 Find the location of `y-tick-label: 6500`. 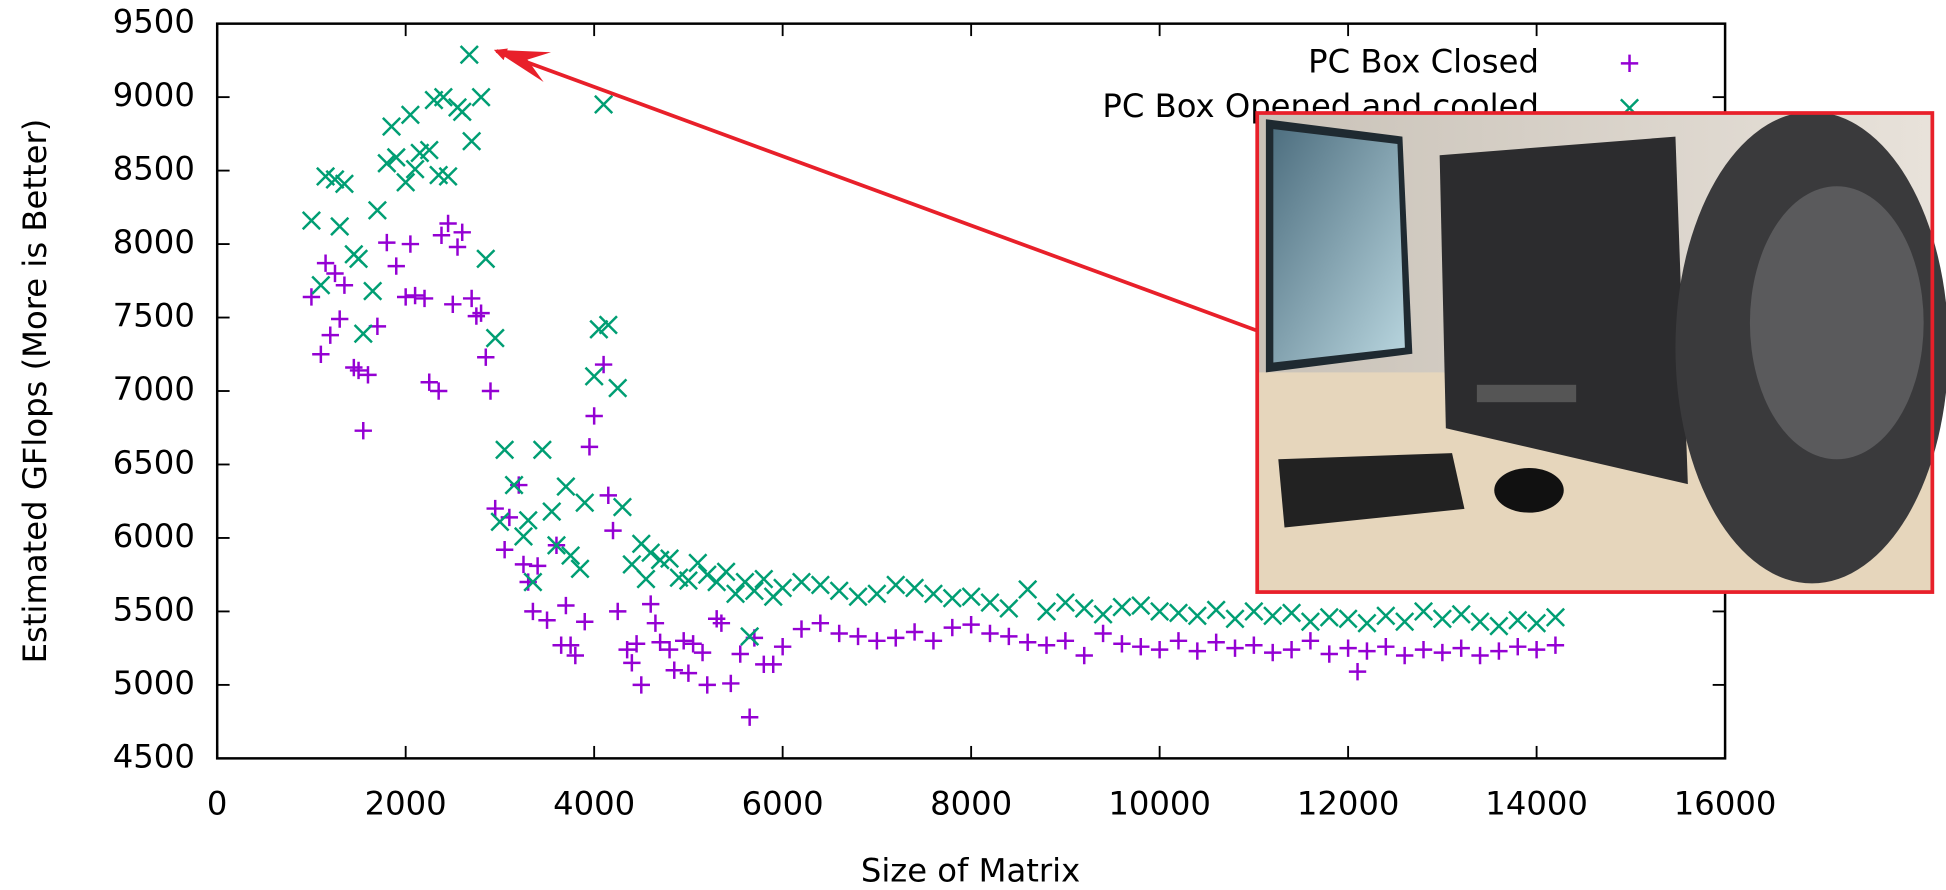

y-tick-label: 6500 is located at coordinates (154, 462).